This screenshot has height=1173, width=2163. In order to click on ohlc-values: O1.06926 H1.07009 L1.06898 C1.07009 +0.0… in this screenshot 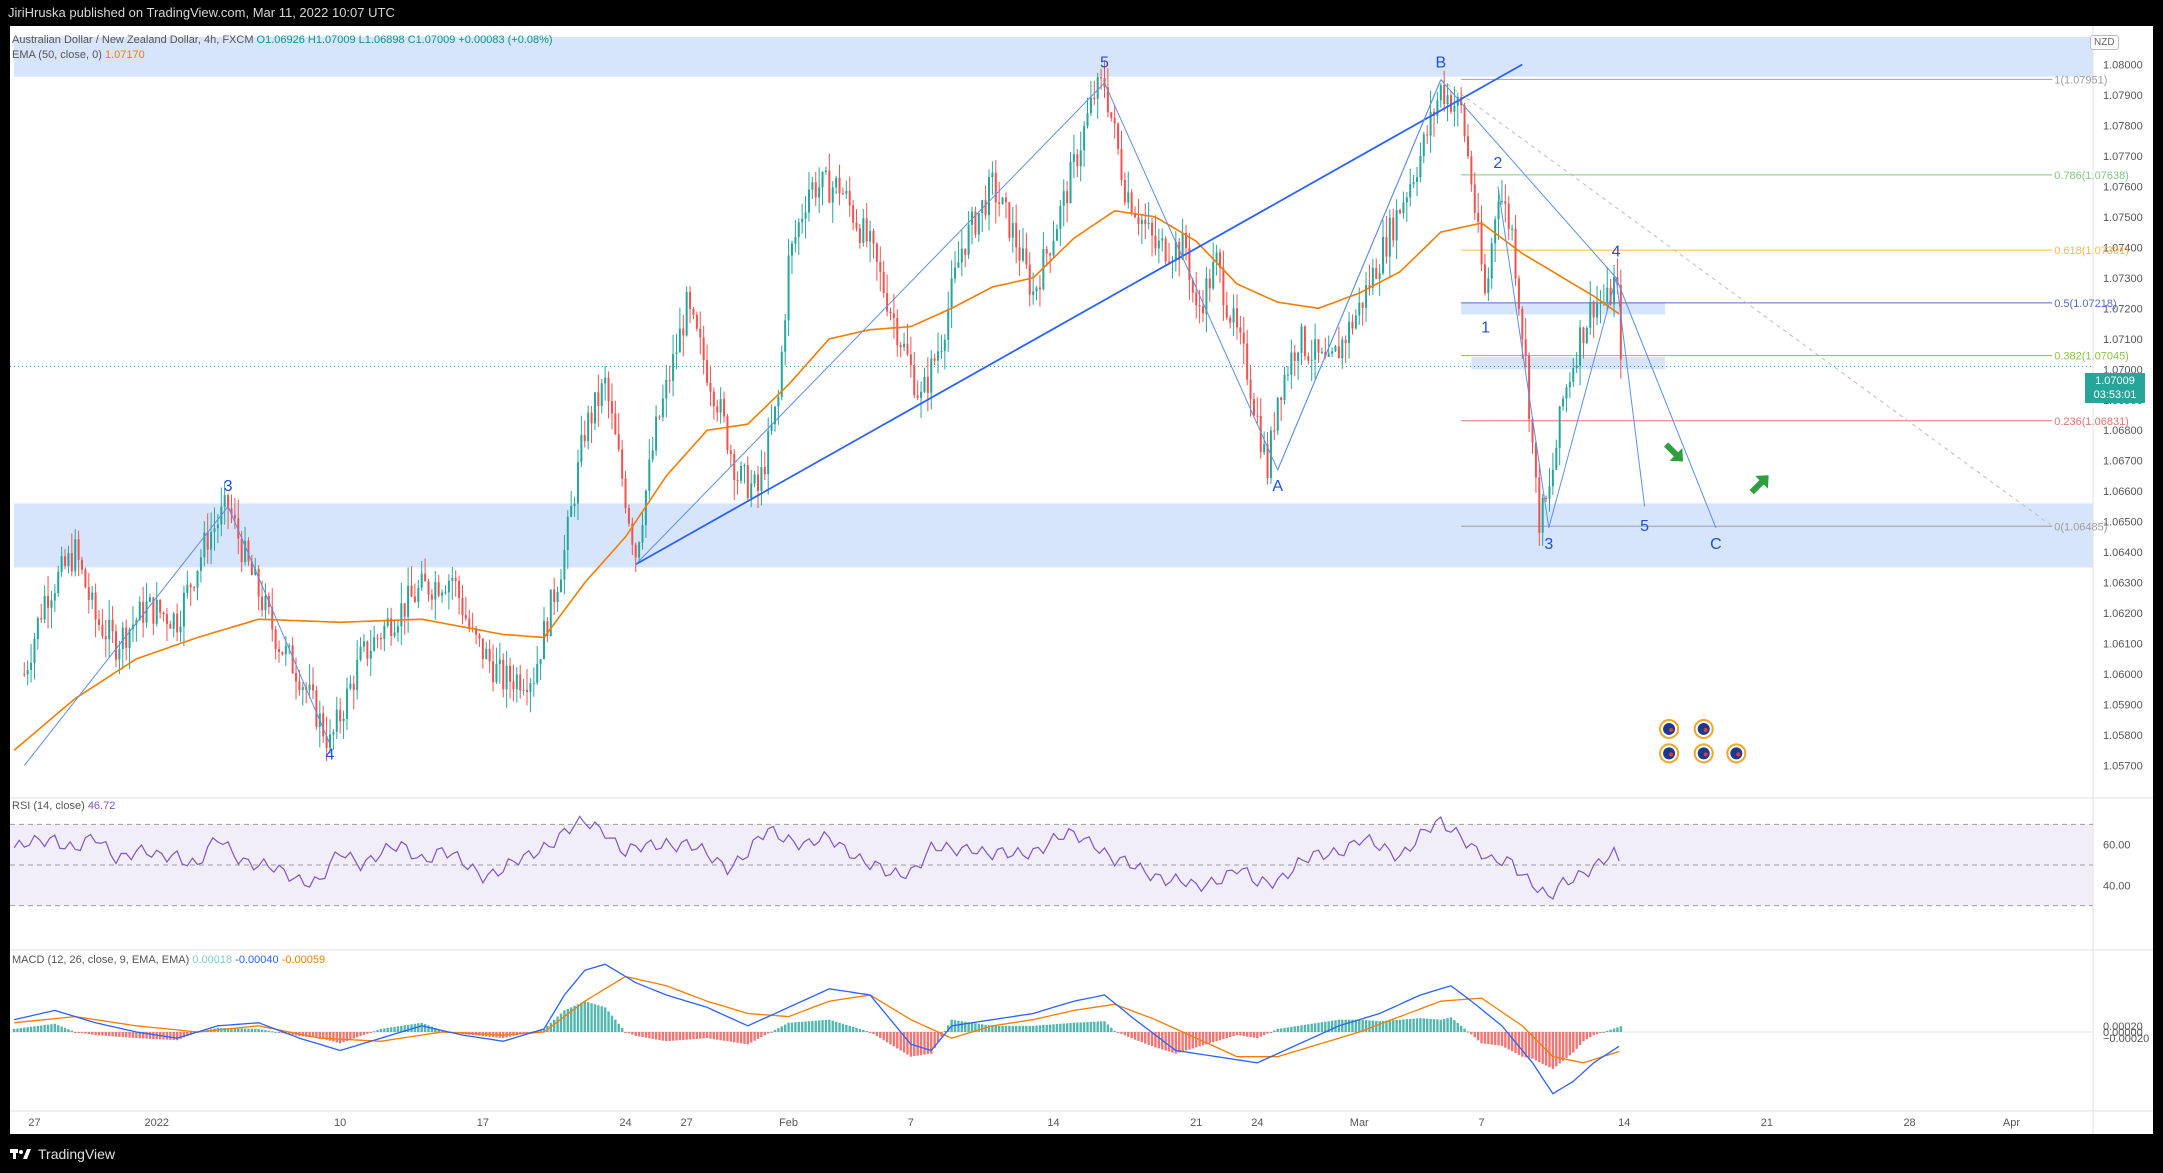, I will do `click(404, 40)`.